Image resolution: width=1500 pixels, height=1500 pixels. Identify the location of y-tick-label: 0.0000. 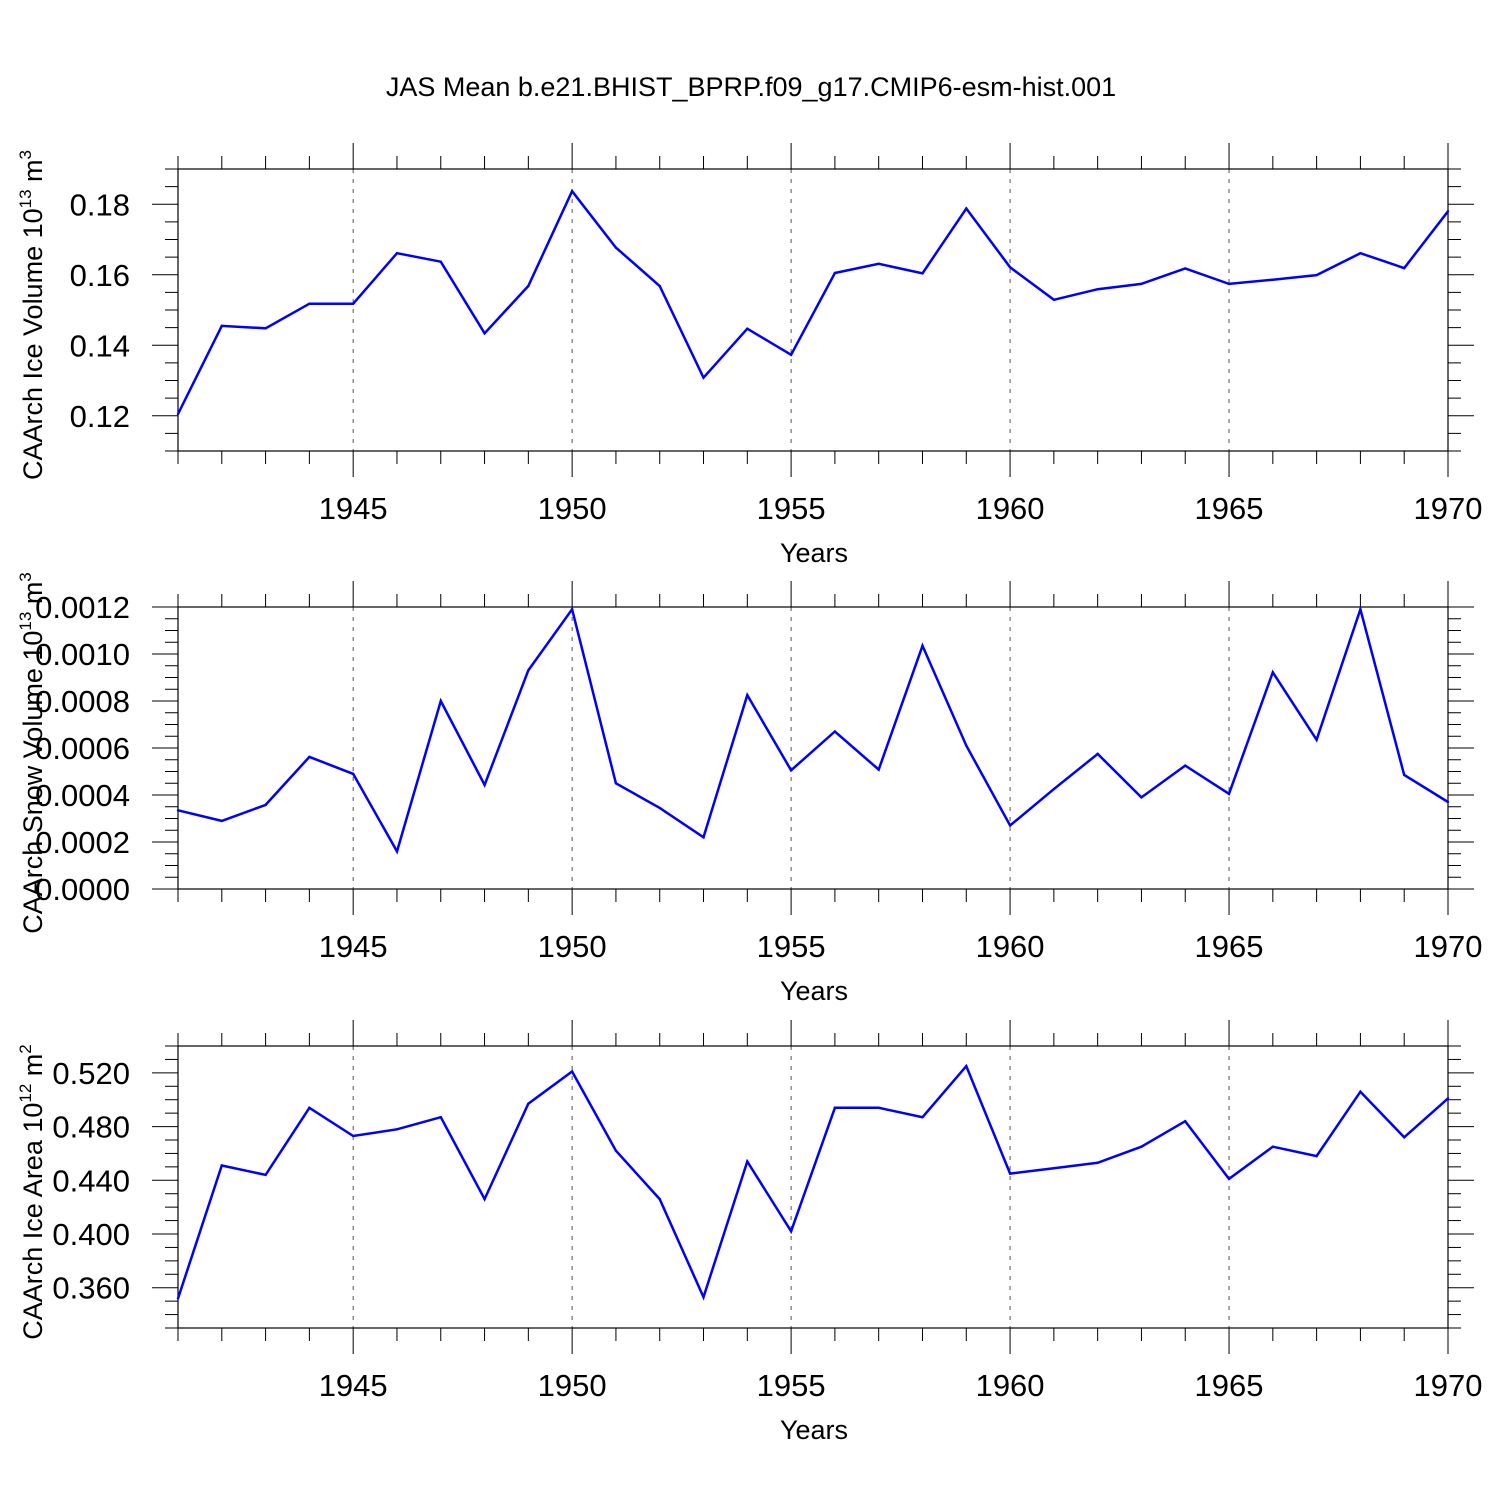
(82, 889).